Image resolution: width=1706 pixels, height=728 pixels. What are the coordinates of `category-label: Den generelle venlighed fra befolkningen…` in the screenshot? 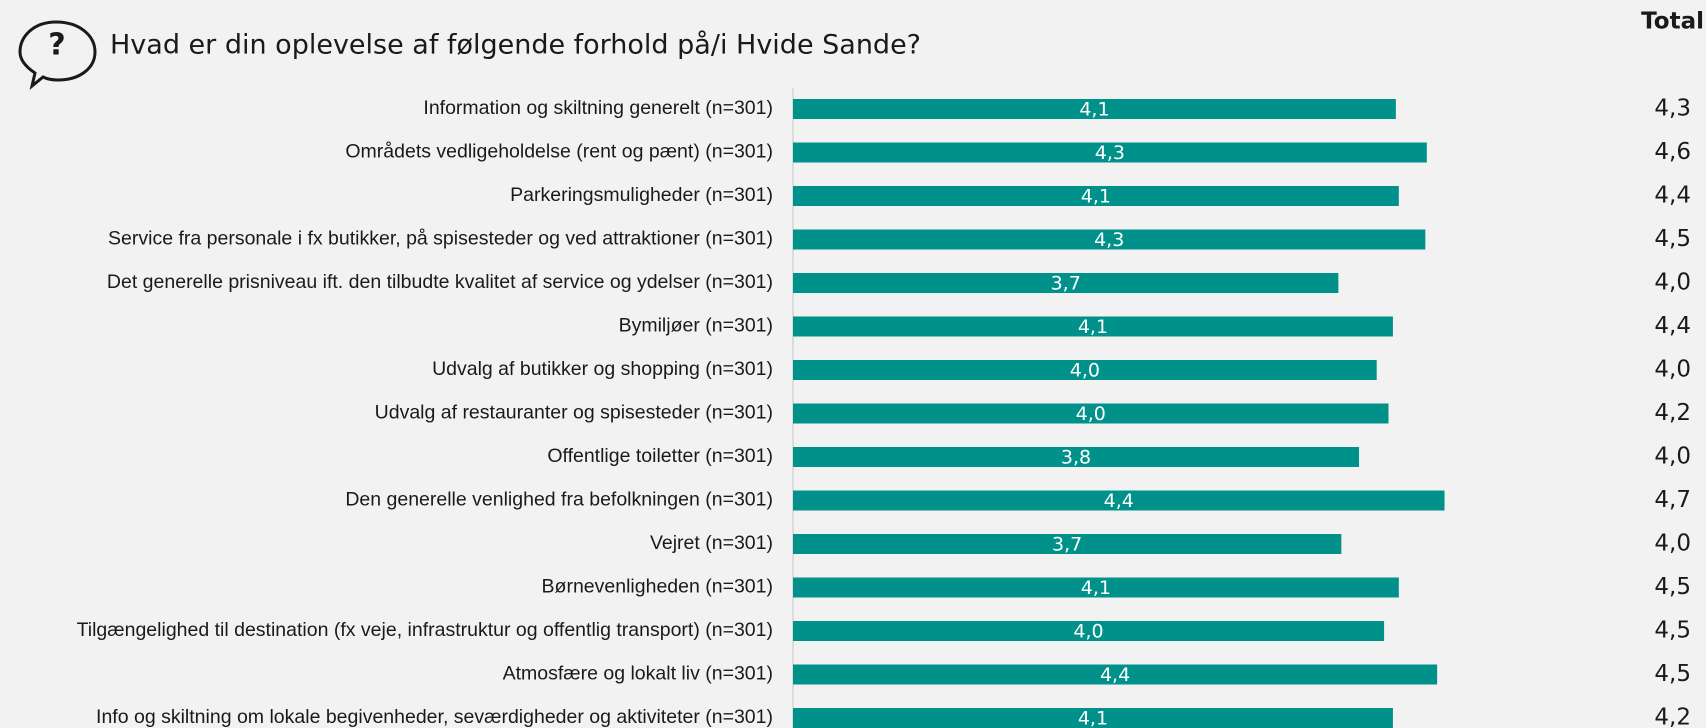 It's located at (559, 500).